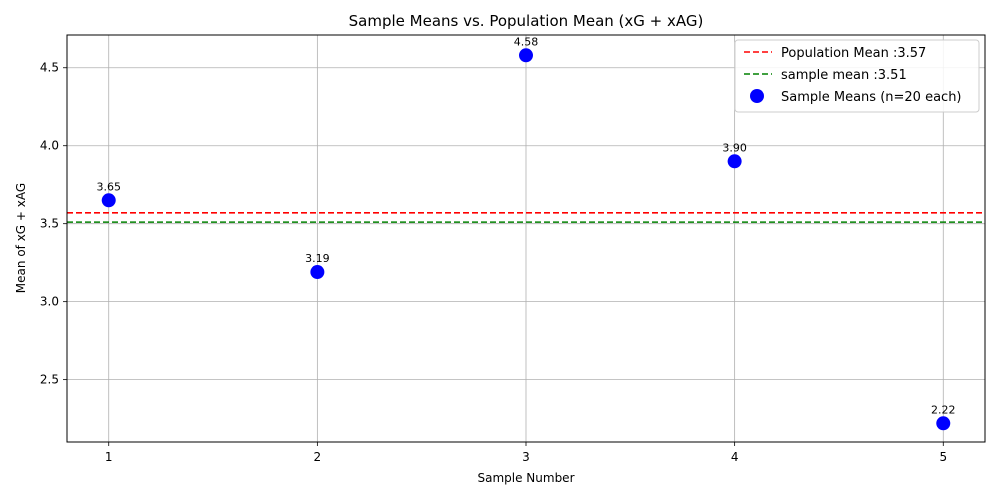  What do you see at coordinates (735, 457) in the screenshot?
I see `x-tick-label: 4` at bounding box center [735, 457].